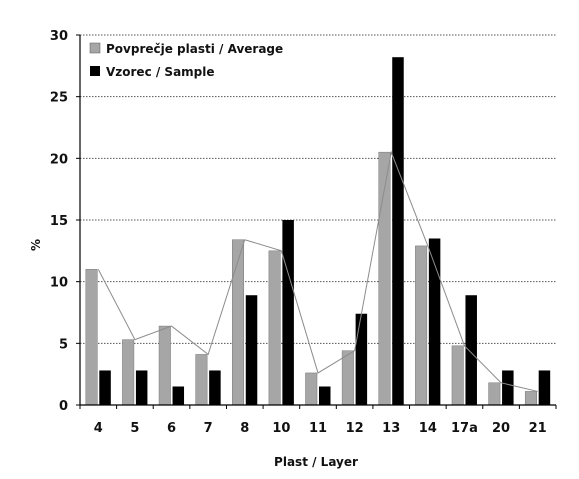  What do you see at coordinates (63, 406) in the screenshot?
I see `y-tick-label: 0` at bounding box center [63, 406].